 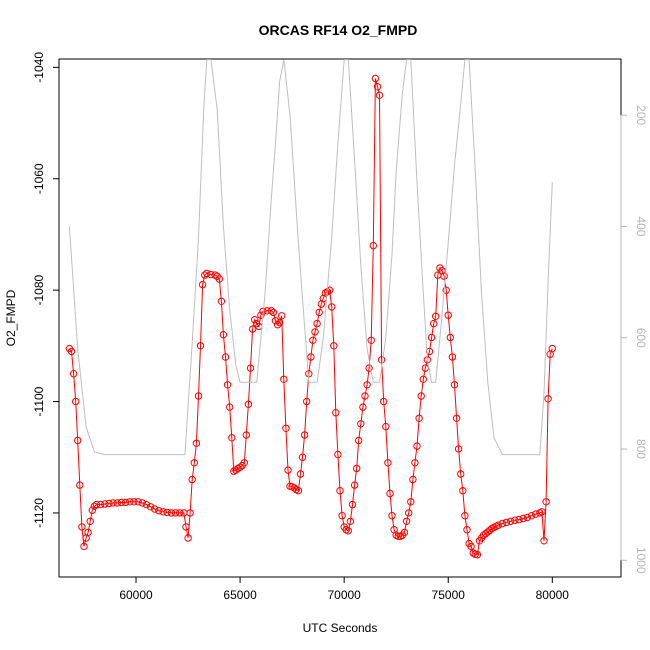 I want to click on y-tick-label: -1060, so click(x=39, y=178).